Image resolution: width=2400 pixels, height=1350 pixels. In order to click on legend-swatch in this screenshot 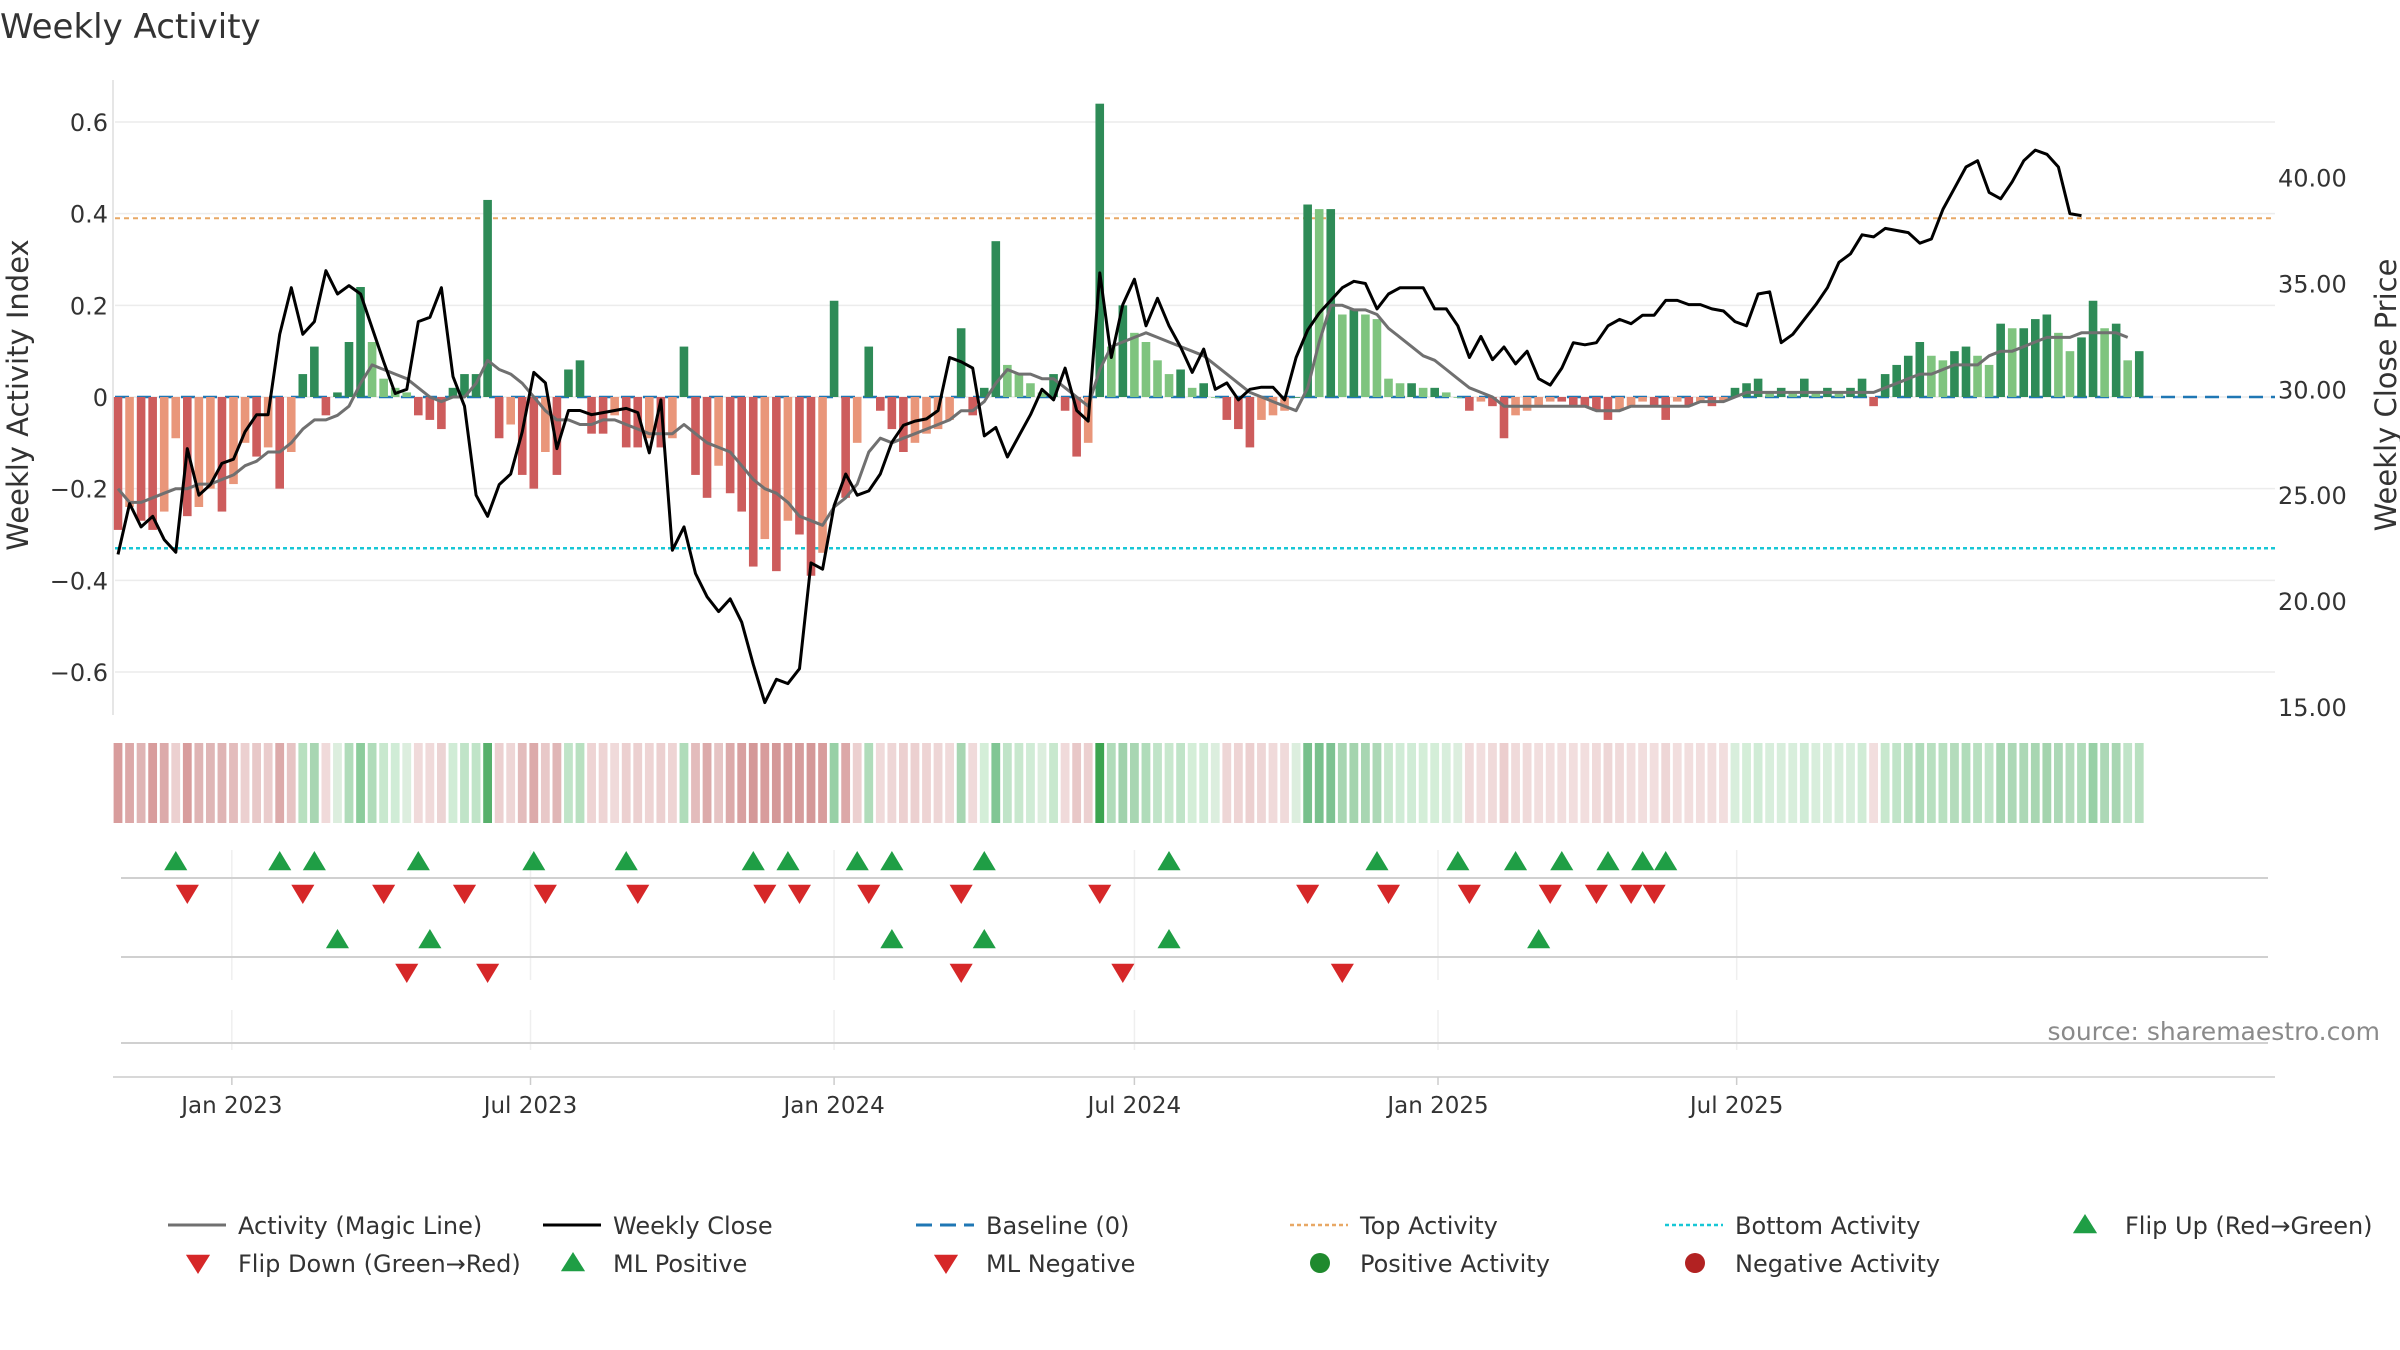, I will do `click(198, 1264)`.